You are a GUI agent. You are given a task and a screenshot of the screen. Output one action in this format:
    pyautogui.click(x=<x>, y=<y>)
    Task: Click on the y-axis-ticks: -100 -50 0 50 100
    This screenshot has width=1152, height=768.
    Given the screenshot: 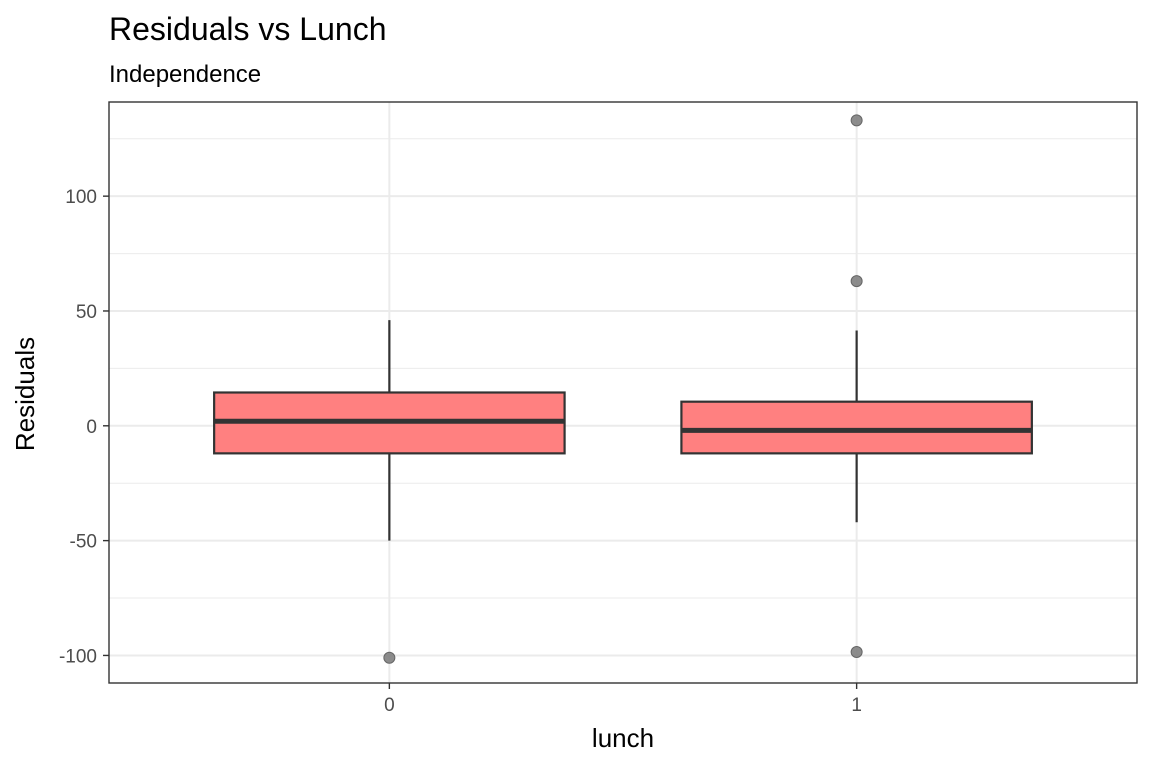 What is the action you would take?
    pyautogui.click(x=84, y=427)
    